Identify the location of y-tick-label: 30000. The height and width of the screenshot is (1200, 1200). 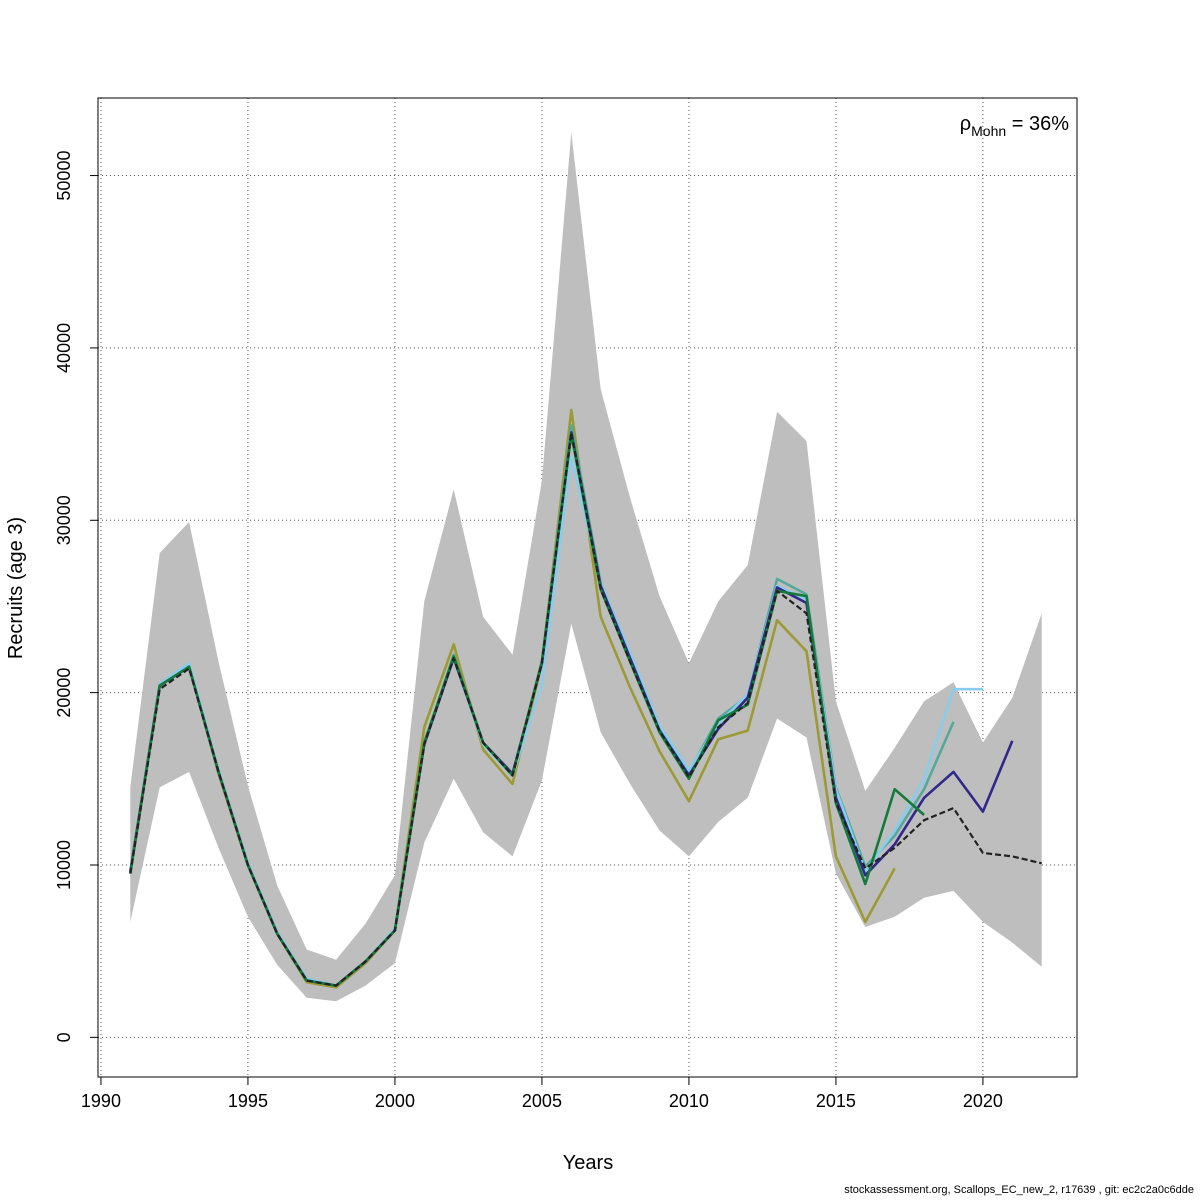
(64, 520).